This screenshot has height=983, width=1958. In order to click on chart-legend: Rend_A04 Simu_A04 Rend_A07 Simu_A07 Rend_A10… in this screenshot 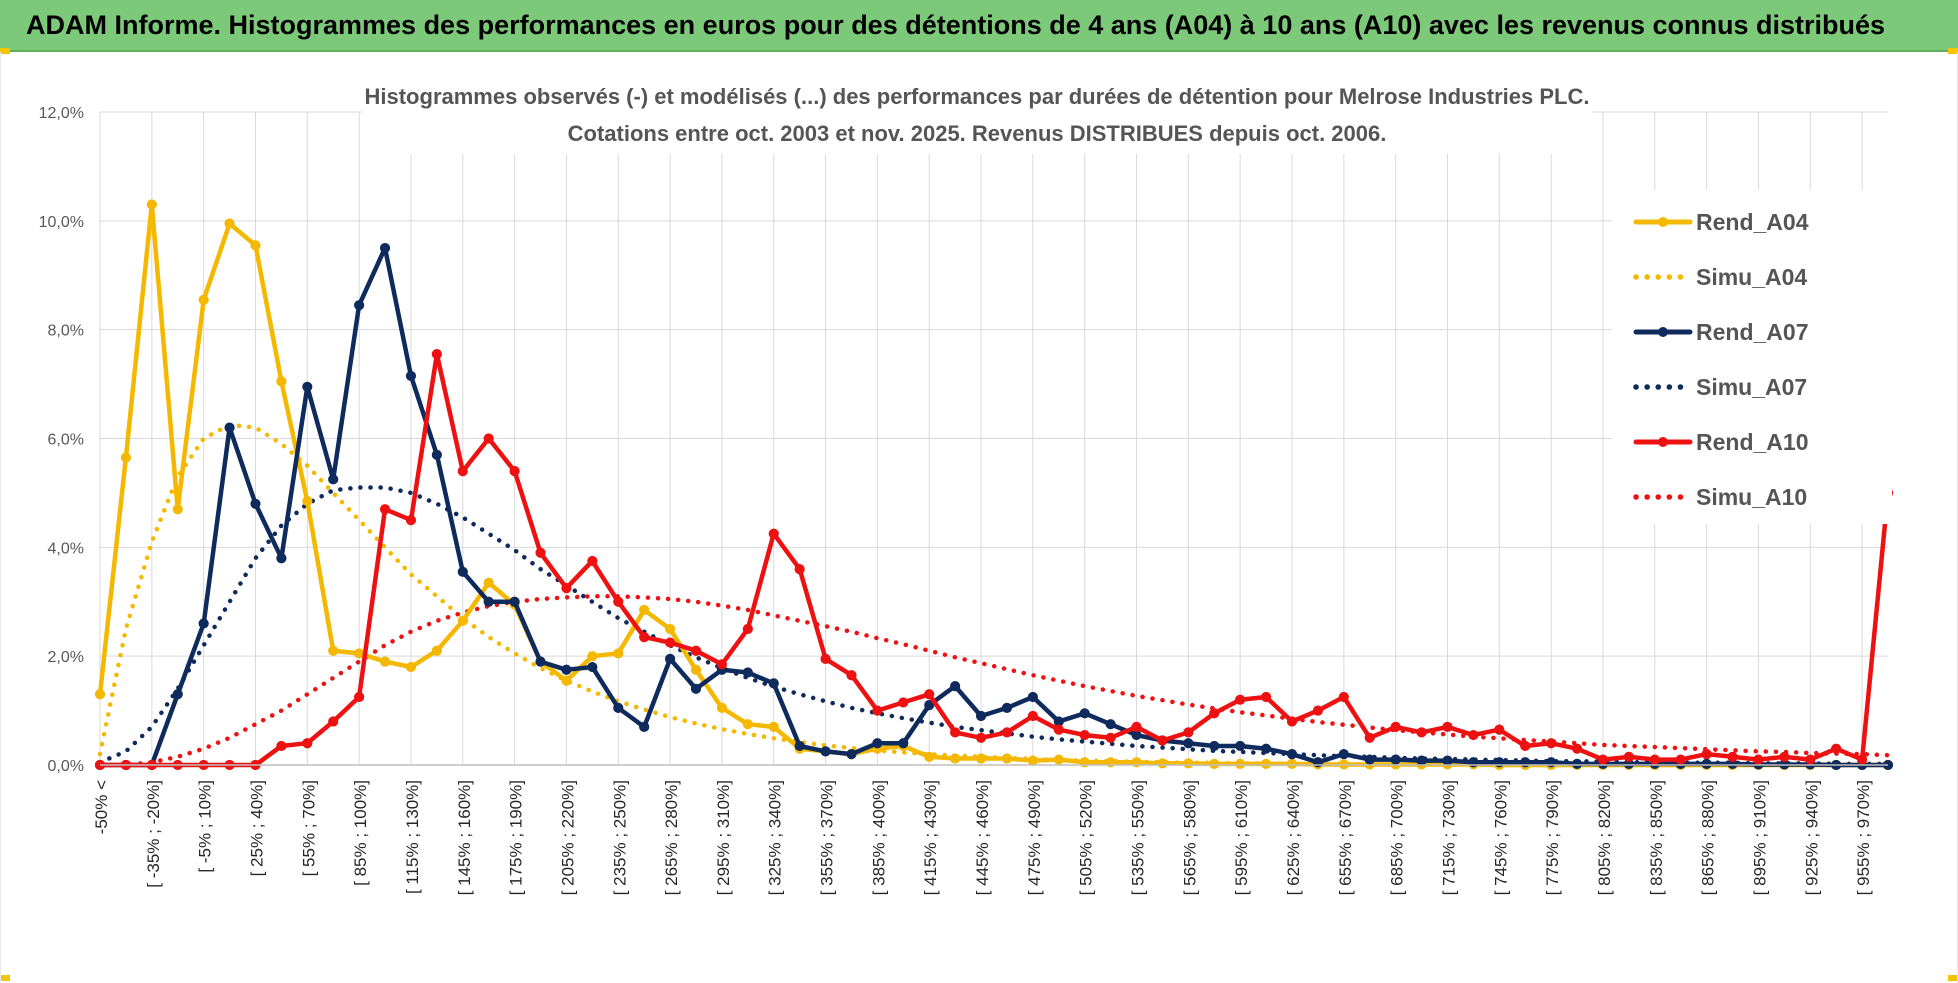, I will do `click(1752, 357)`.